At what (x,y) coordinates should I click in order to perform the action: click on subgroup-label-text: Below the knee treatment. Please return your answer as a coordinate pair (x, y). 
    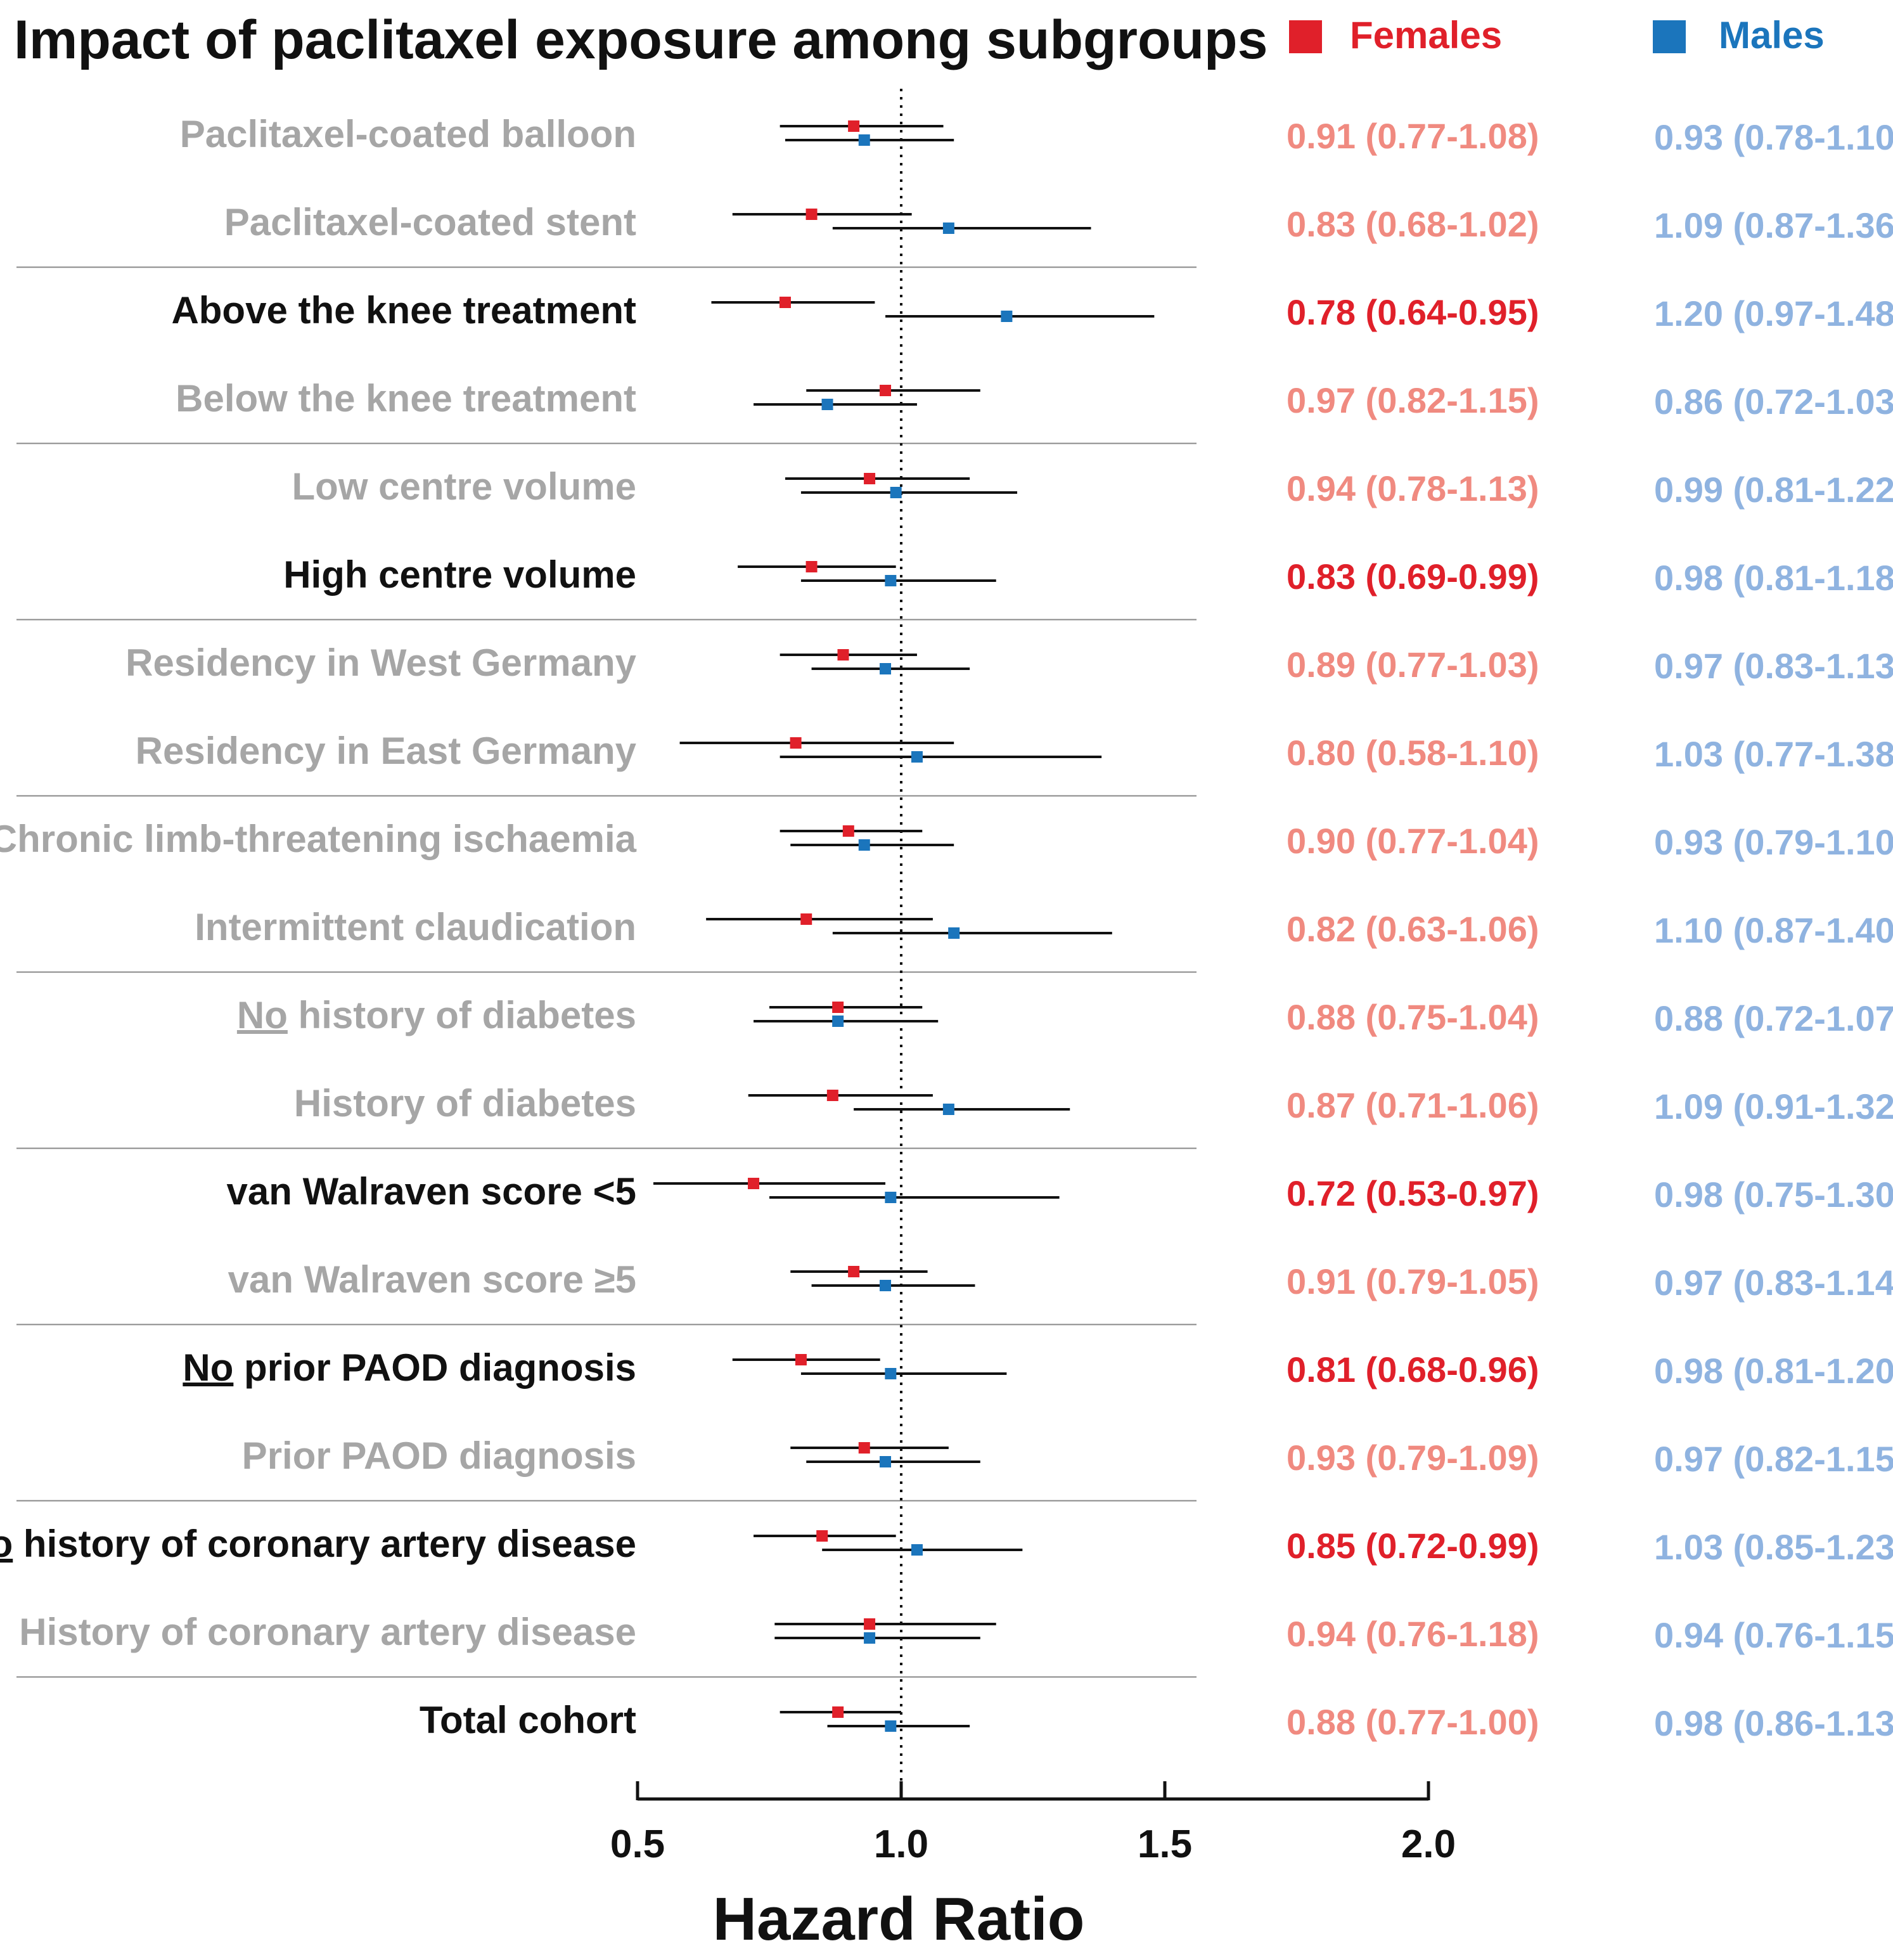
    Looking at the image, I should click on (406, 398).